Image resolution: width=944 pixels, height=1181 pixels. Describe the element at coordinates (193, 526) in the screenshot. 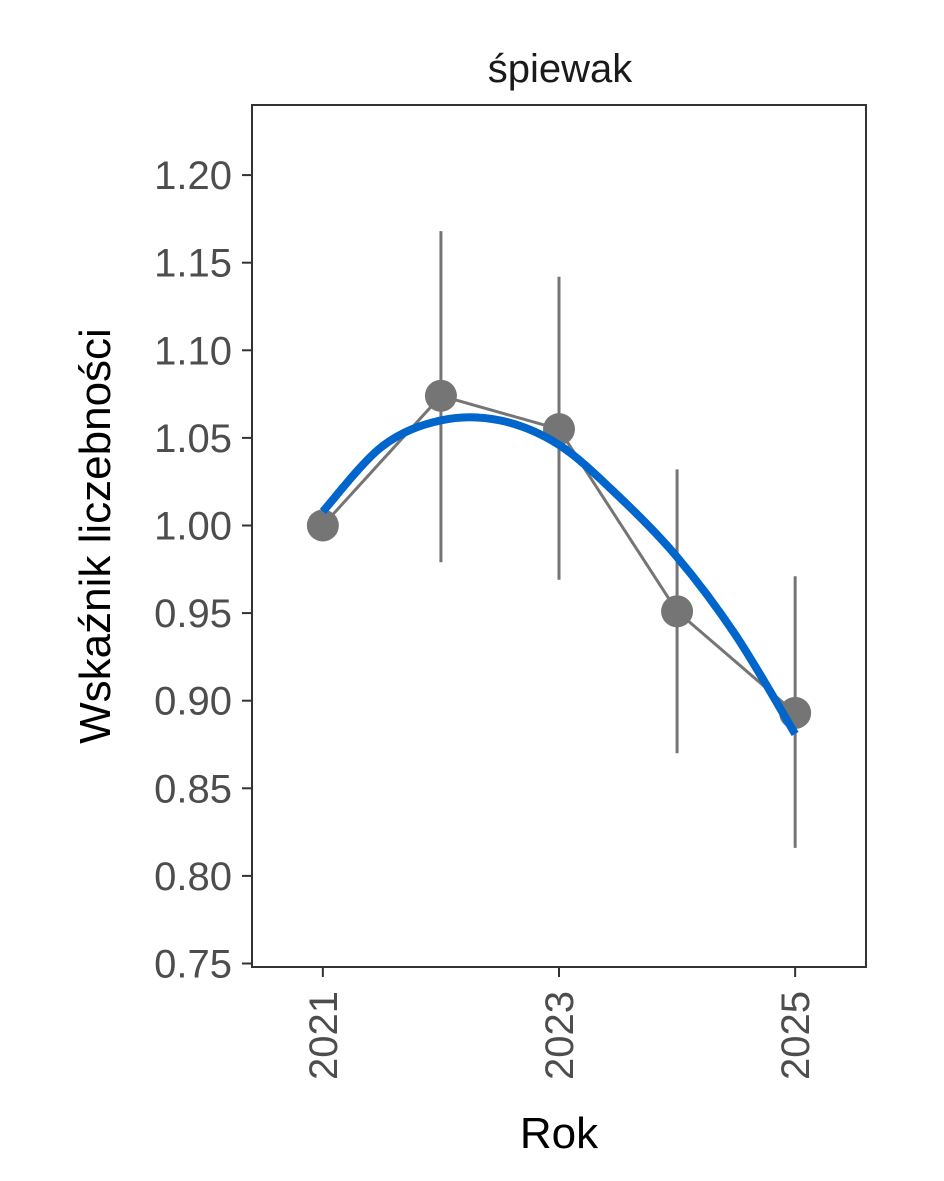

I see `y-tick-label: 1.00` at that location.